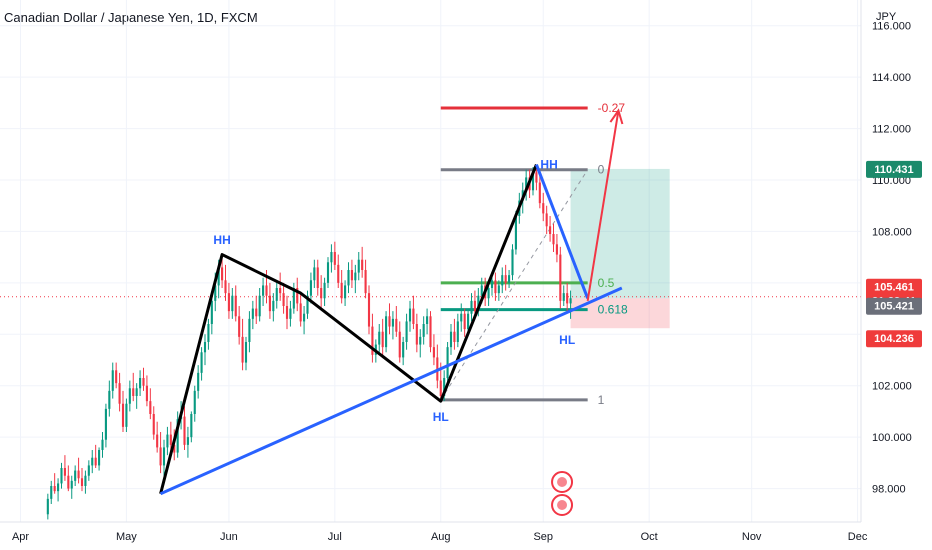 The height and width of the screenshot is (550, 932). What do you see at coordinates (543, 537) in the screenshot?
I see `x-tick-label: Sep` at bounding box center [543, 537].